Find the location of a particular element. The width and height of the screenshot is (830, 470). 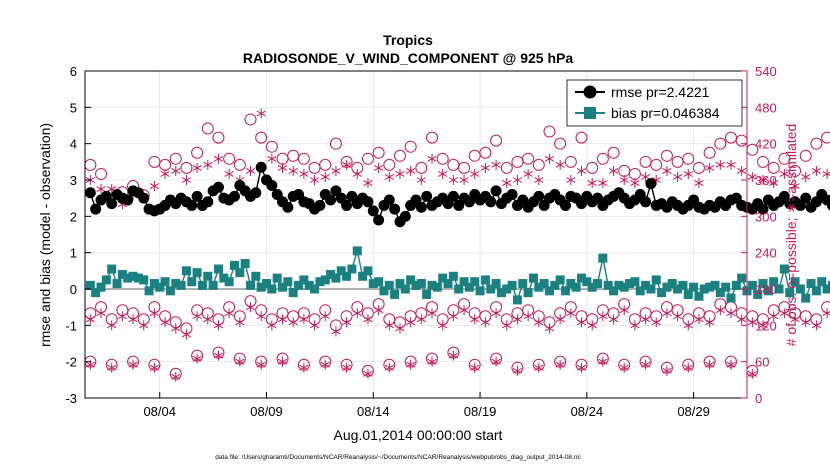

right-tick-label: 60 is located at coordinates (762, 362).